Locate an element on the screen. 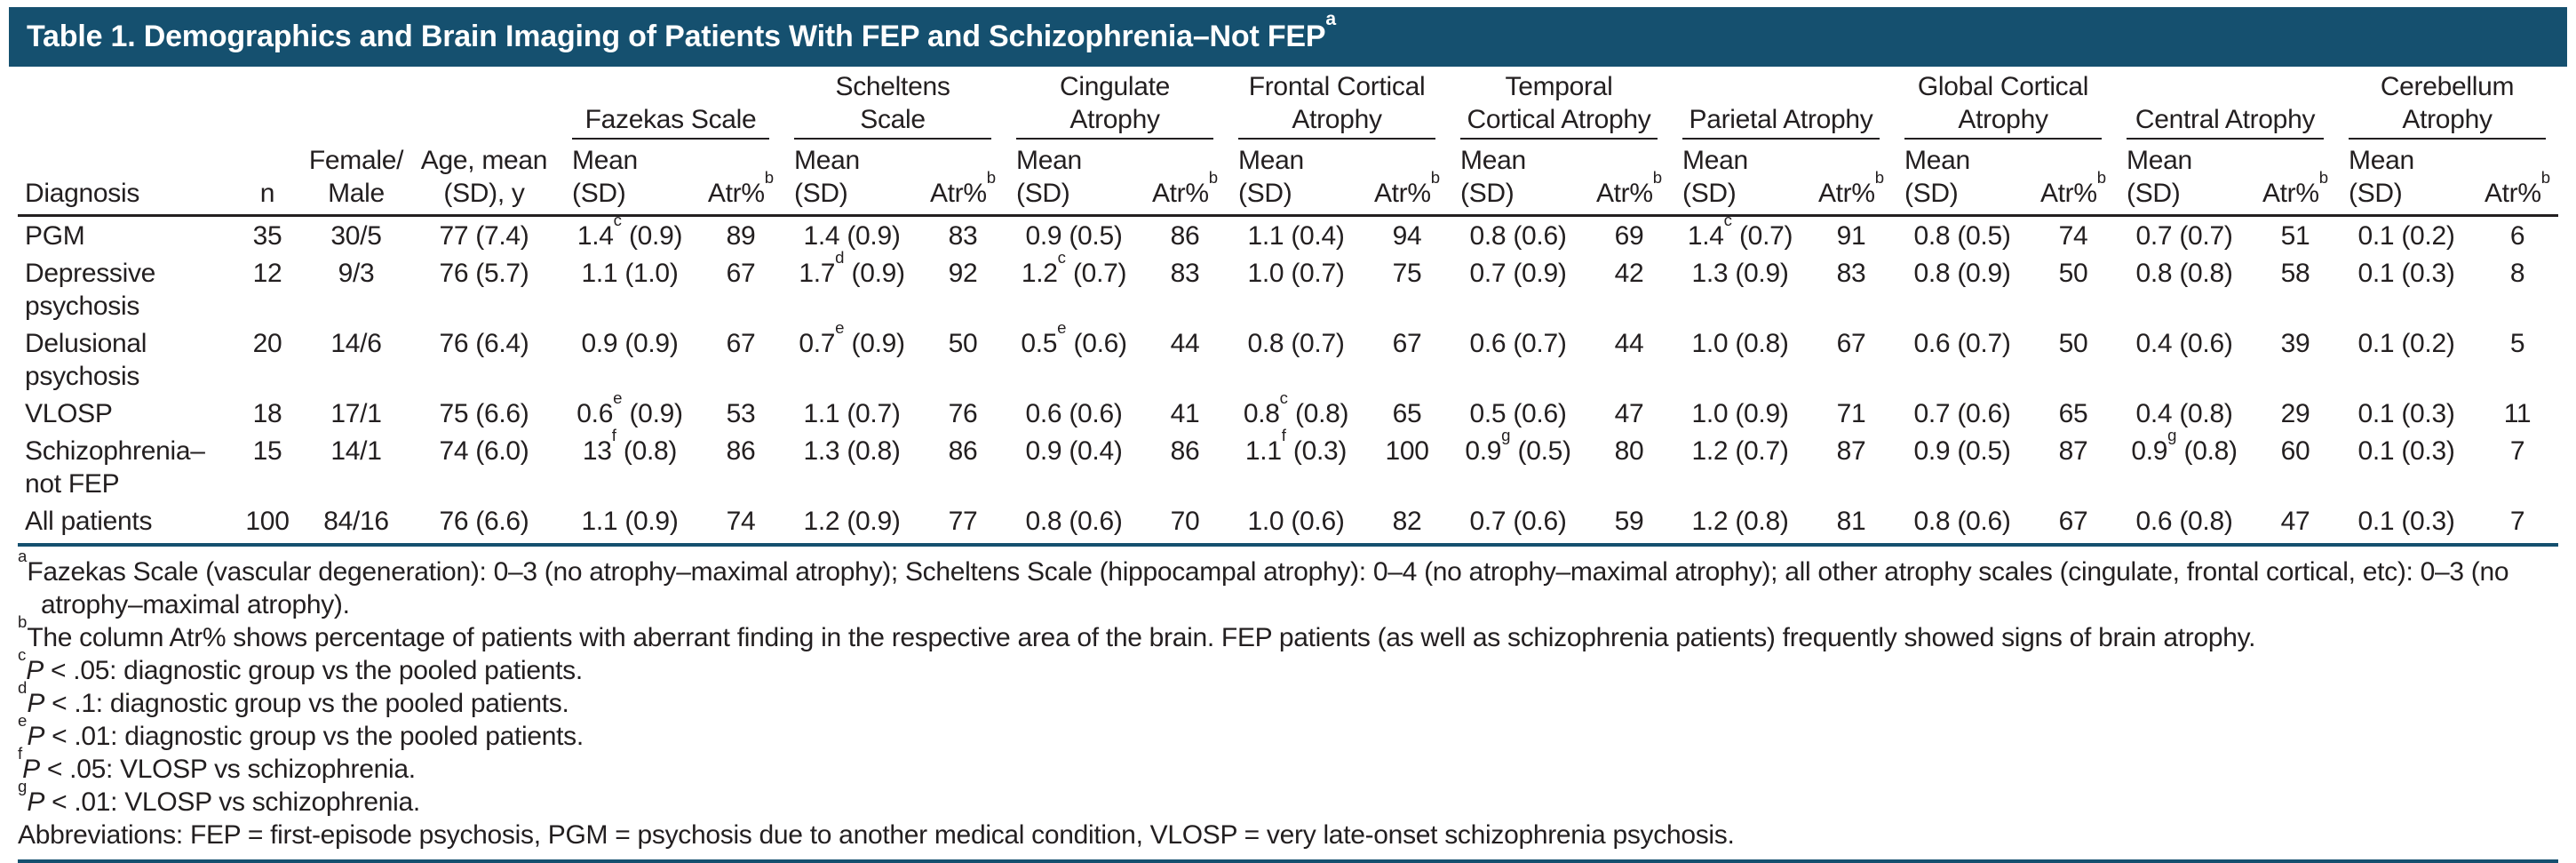 The image size is (2576, 863). group-header-fazekas-scale: Fazekas Scale is located at coordinates (671, 105).